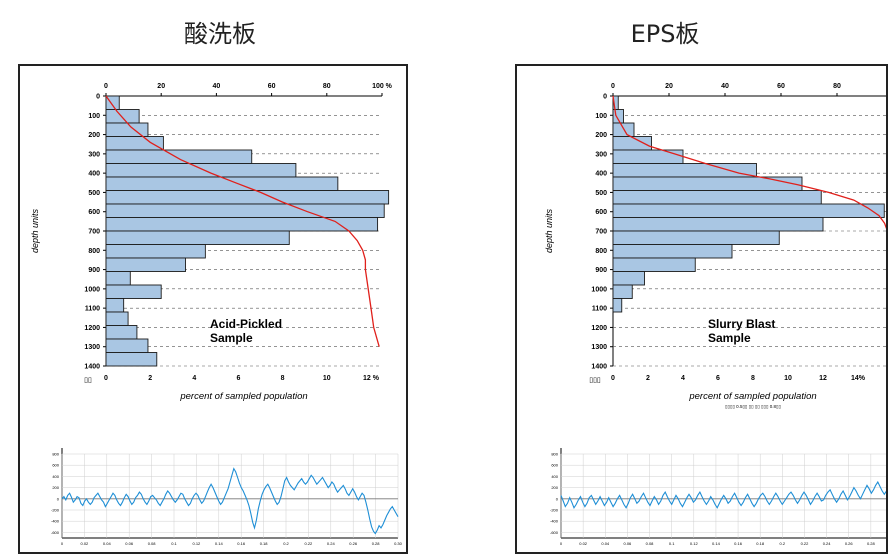 The image size is (888, 558). What do you see at coordinates (92, 328) in the screenshot?
I see `depth-tick-label: 1200` at bounding box center [92, 328].